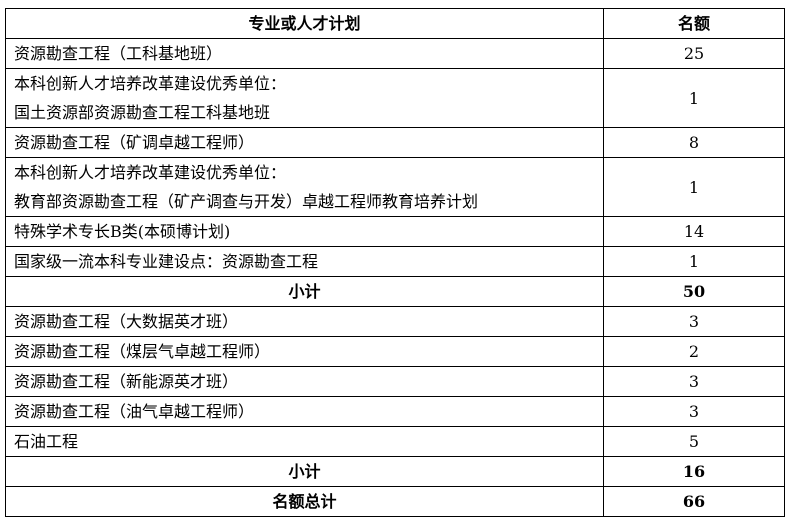 This screenshot has height=523, width=790. Describe the element at coordinates (142, 351) in the screenshot. I see `program-name-line: 资源勘查工程（煤层气卓越工程师）` at that location.